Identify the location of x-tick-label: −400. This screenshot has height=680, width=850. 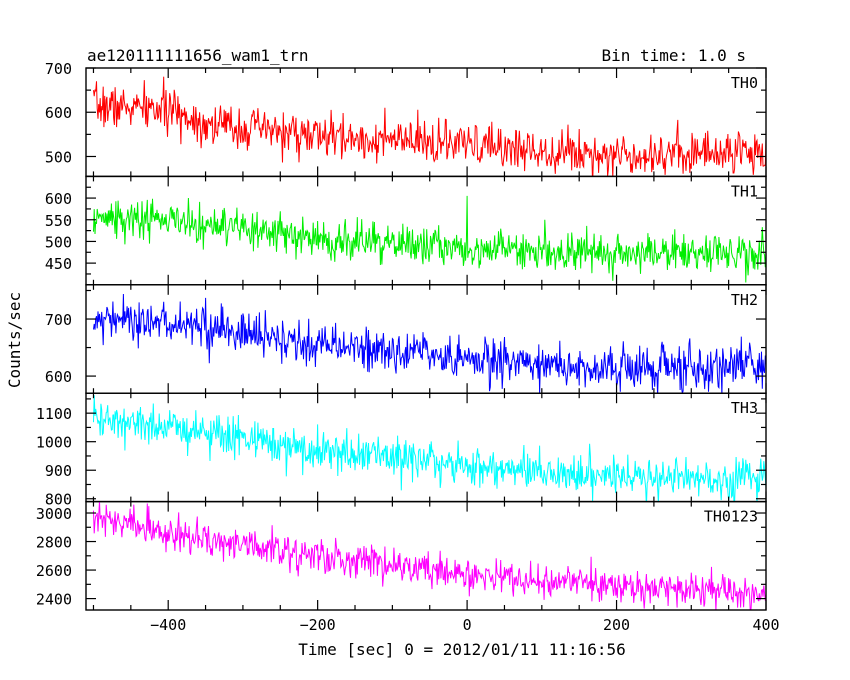
(168, 625).